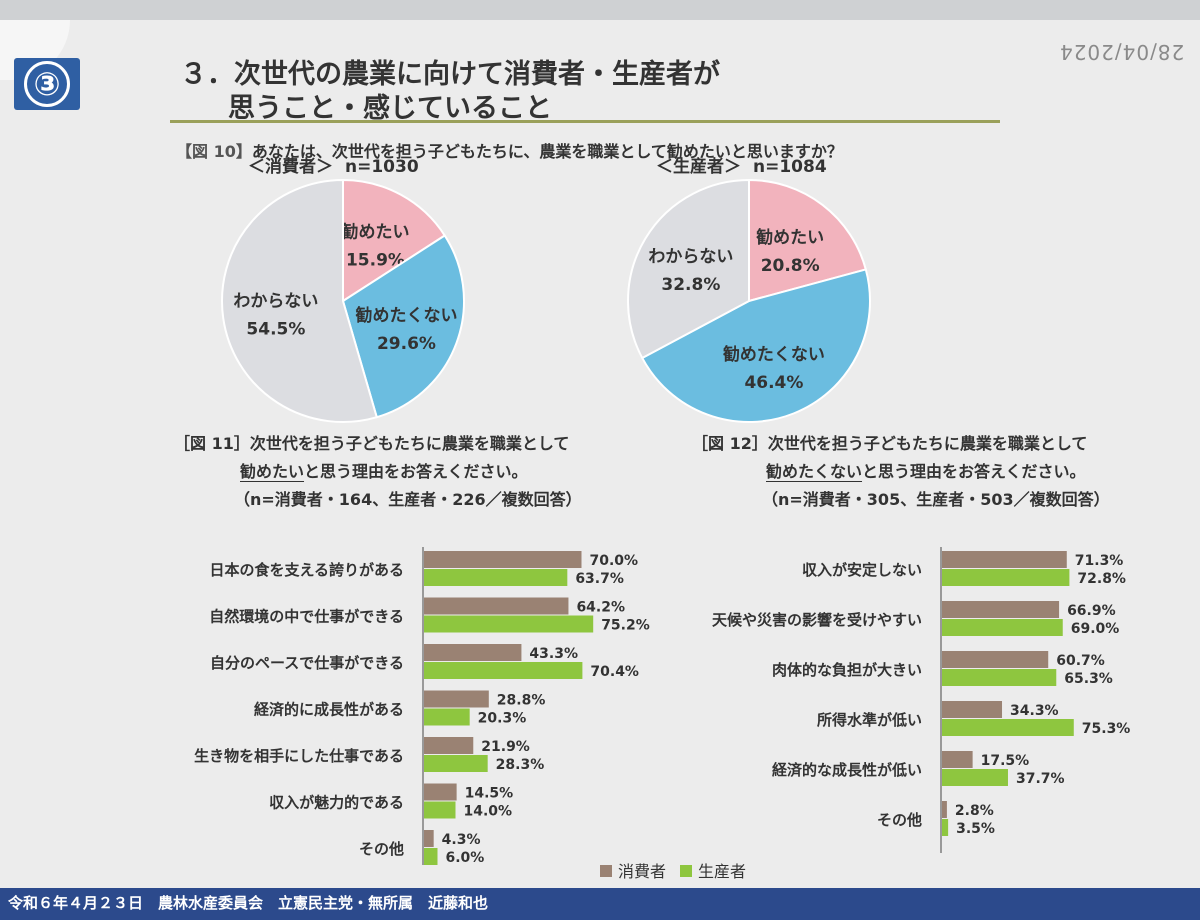 Image resolution: width=1200 pixels, height=920 pixels. I want to click on fig12-line1: 次世代を担う子どもたちに農業を職業として, so click(927, 443).